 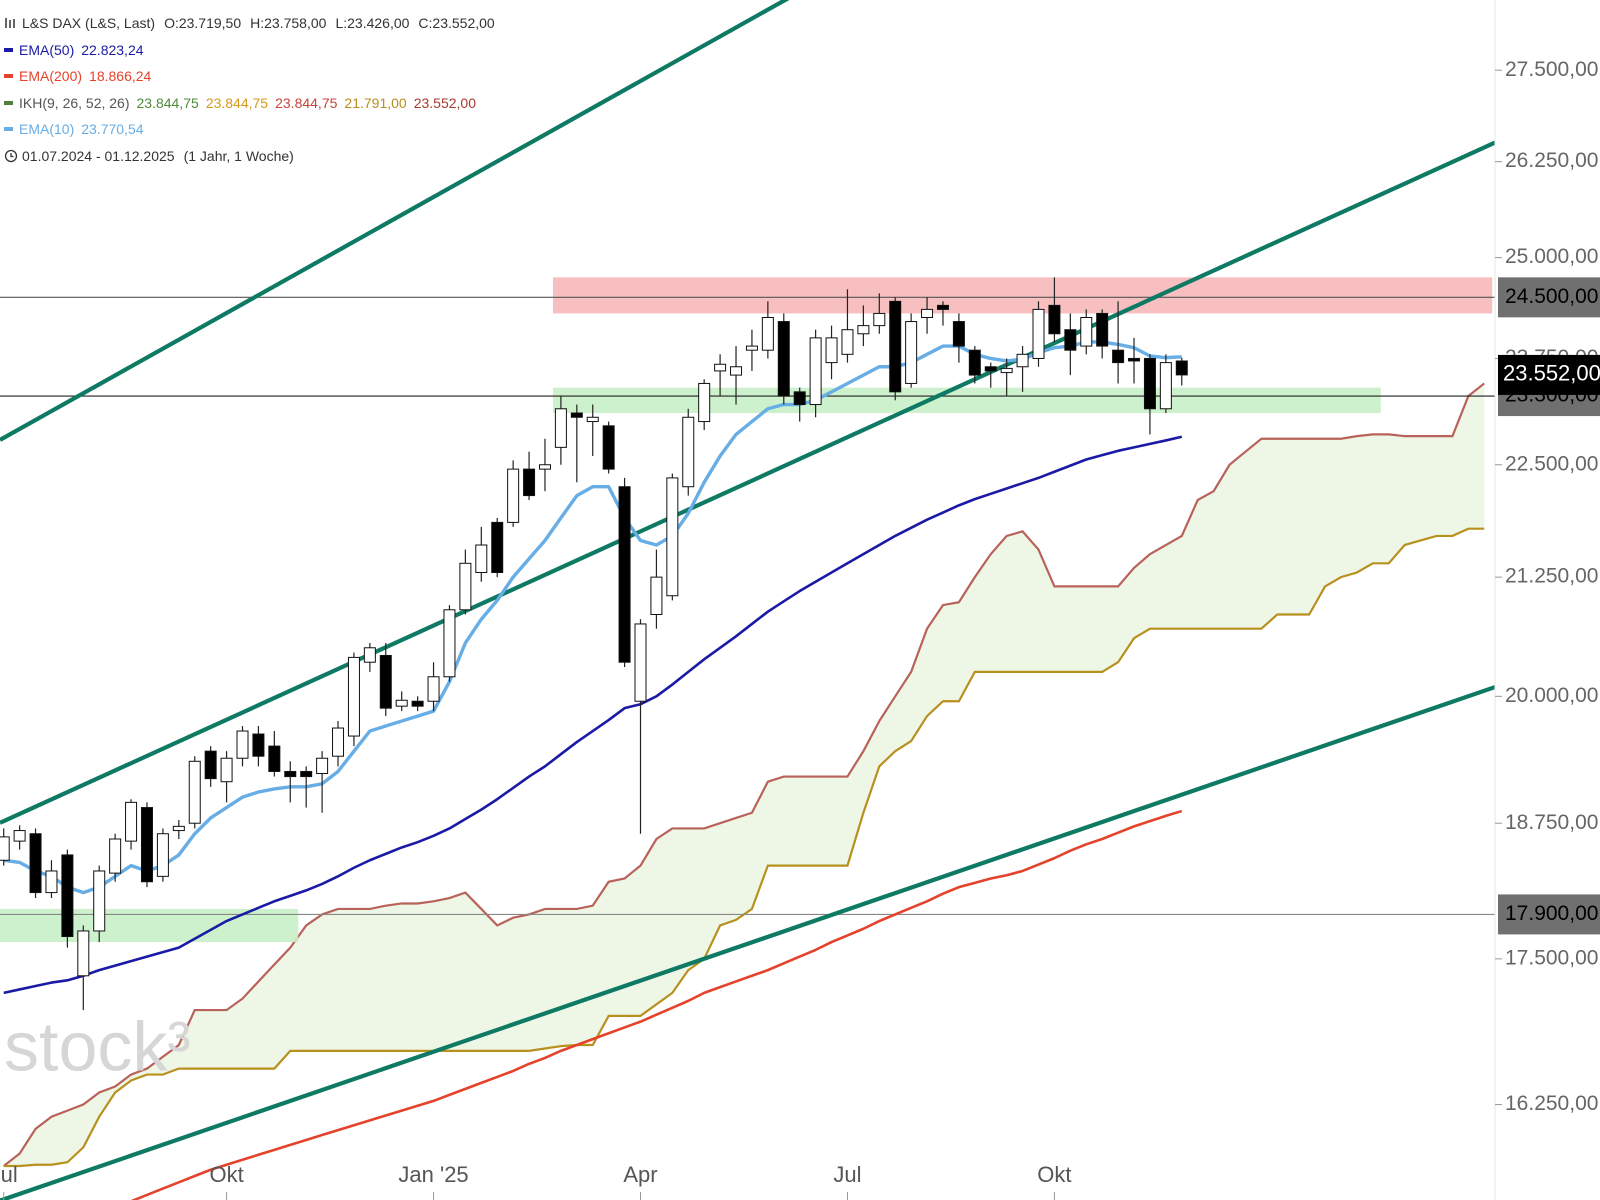 I want to click on ohlc-label: C:, so click(x=425, y=23).